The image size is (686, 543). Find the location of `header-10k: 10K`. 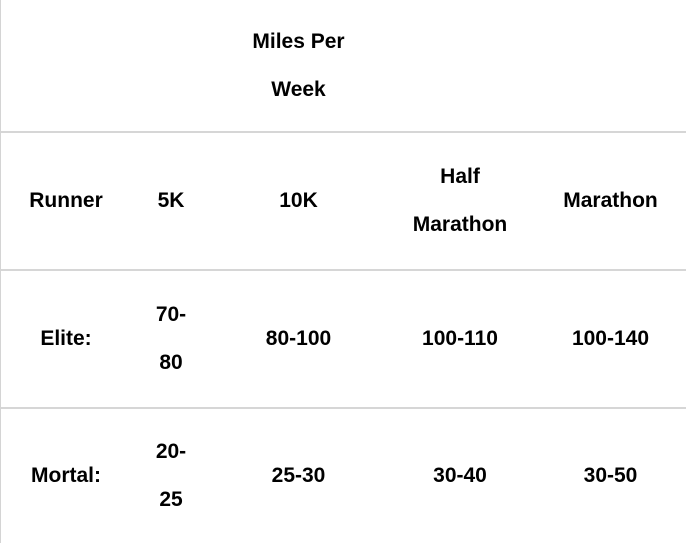

header-10k: 10K is located at coordinates (298, 200).